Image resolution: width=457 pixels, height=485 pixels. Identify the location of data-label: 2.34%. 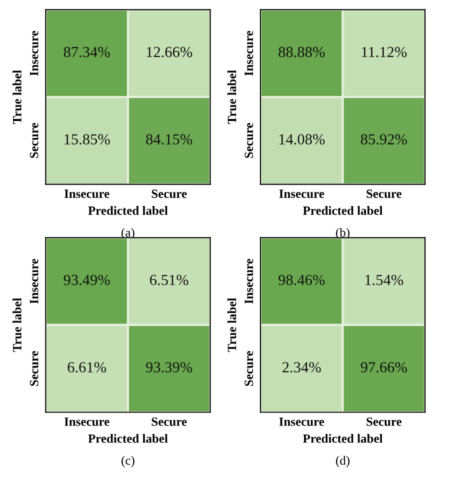
(301, 367).